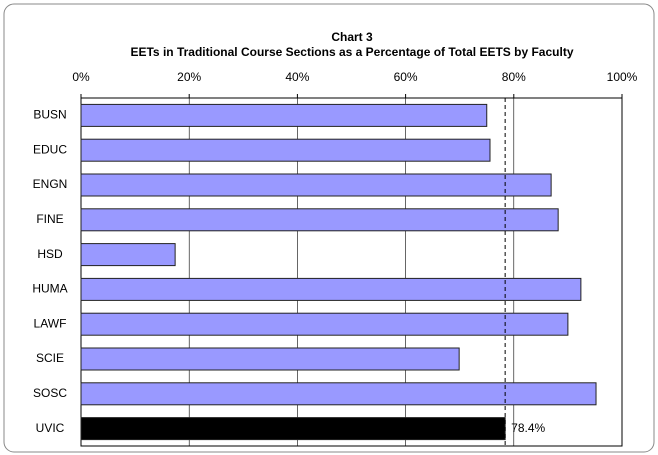  What do you see at coordinates (189, 77) in the screenshot?
I see `x-tick-label: 20%` at bounding box center [189, 77].